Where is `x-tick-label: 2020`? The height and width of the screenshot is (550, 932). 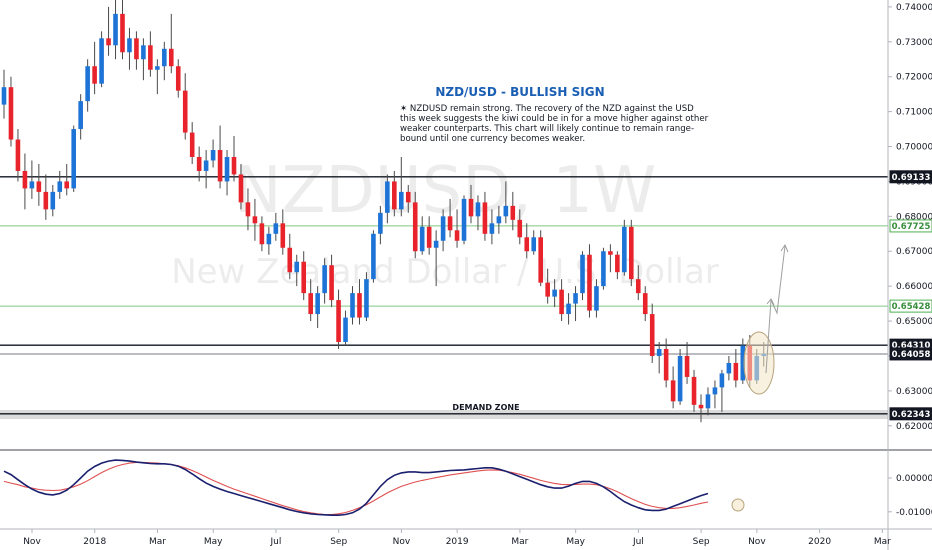
x-tick-label: 2020 is located at coordinates (819, 542).